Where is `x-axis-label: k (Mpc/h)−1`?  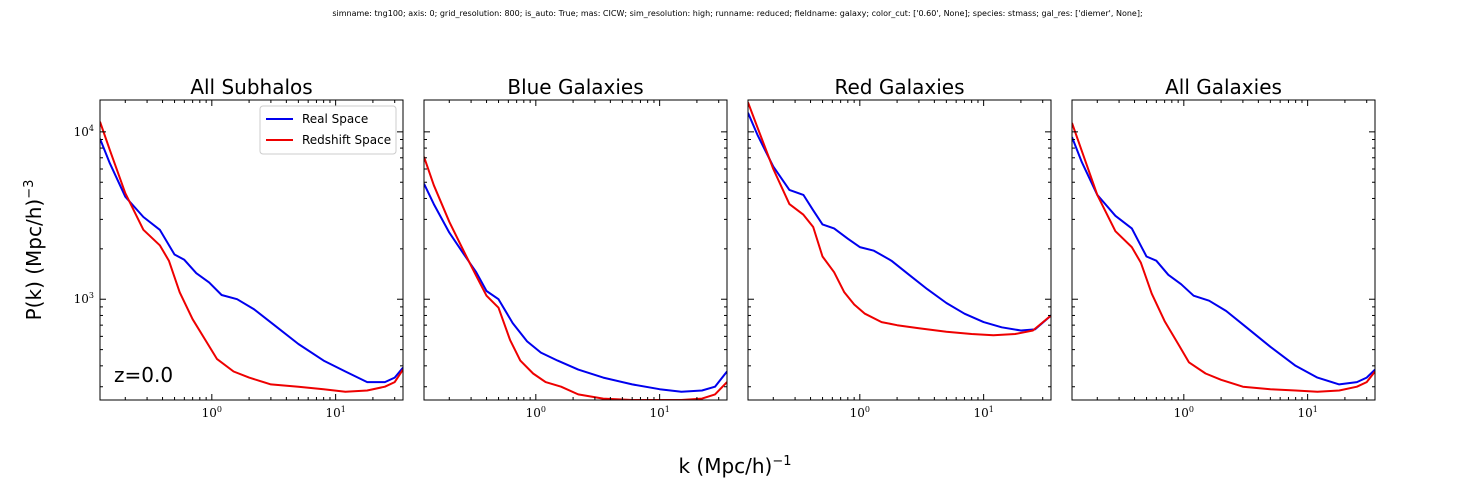
x-axis-label: k (Mpc/h)−1 is located at coordinates (734, 466).